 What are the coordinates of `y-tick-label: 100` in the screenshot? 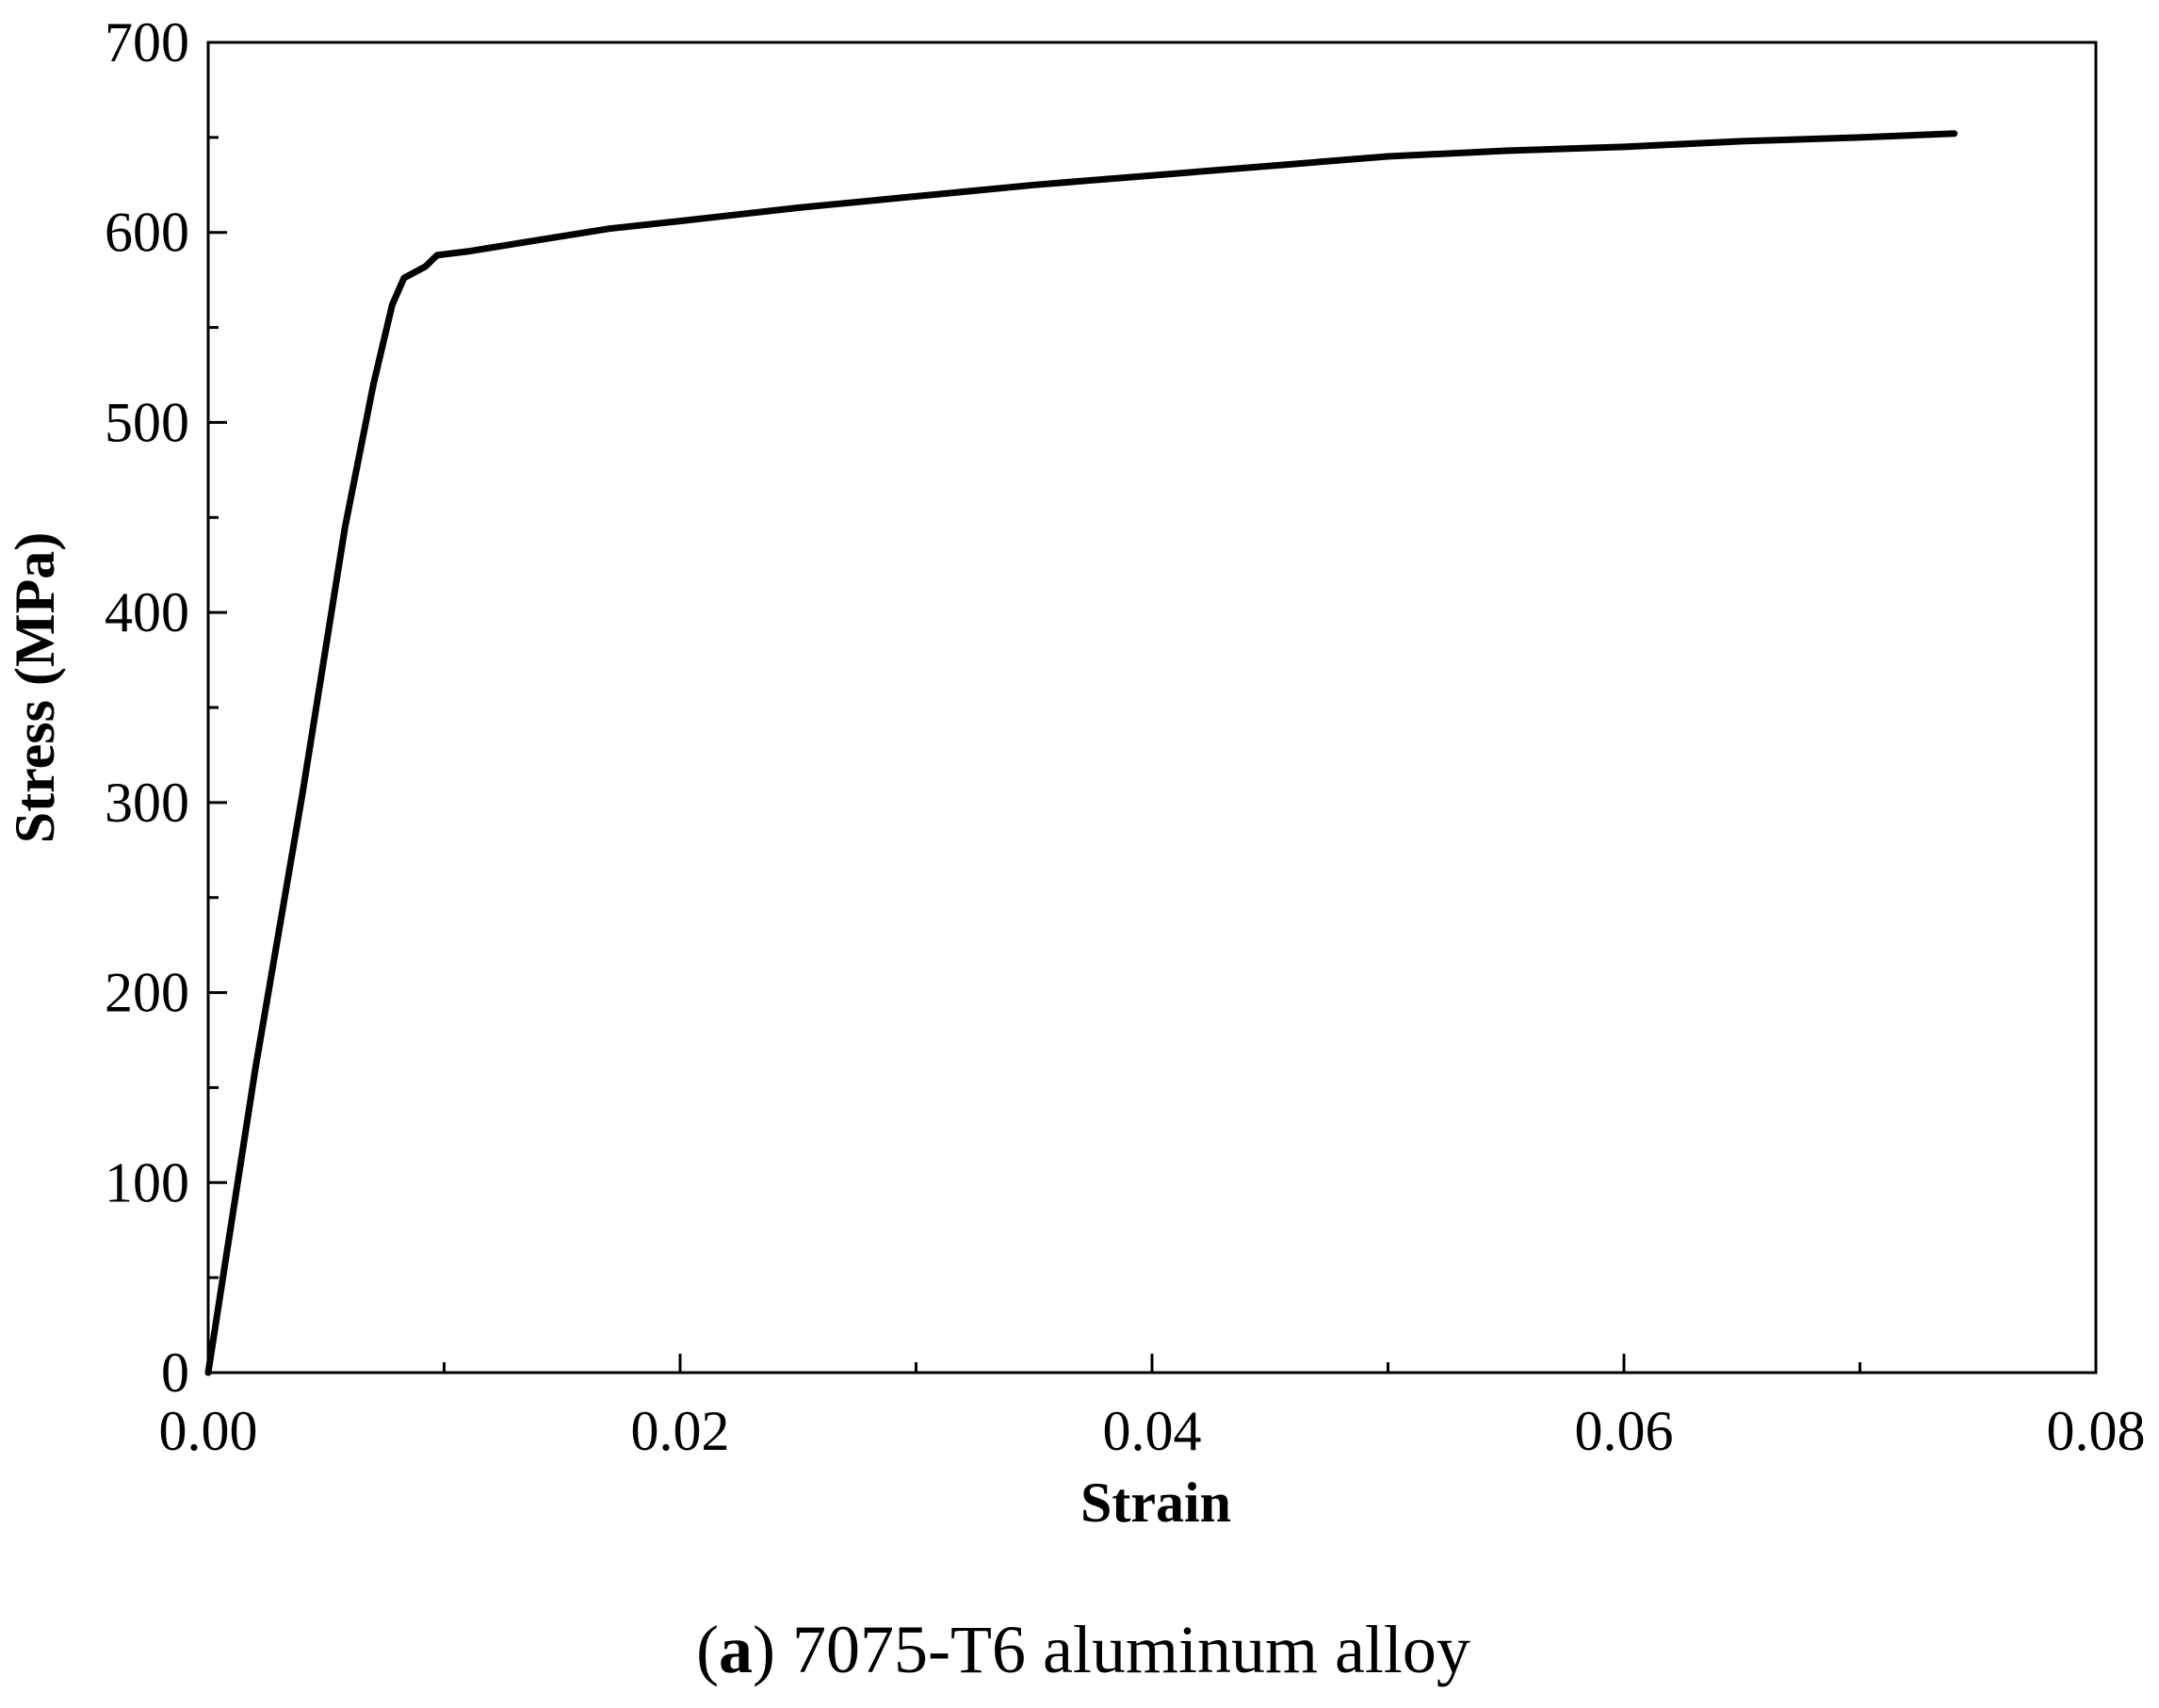 It's located at (147, 1182).